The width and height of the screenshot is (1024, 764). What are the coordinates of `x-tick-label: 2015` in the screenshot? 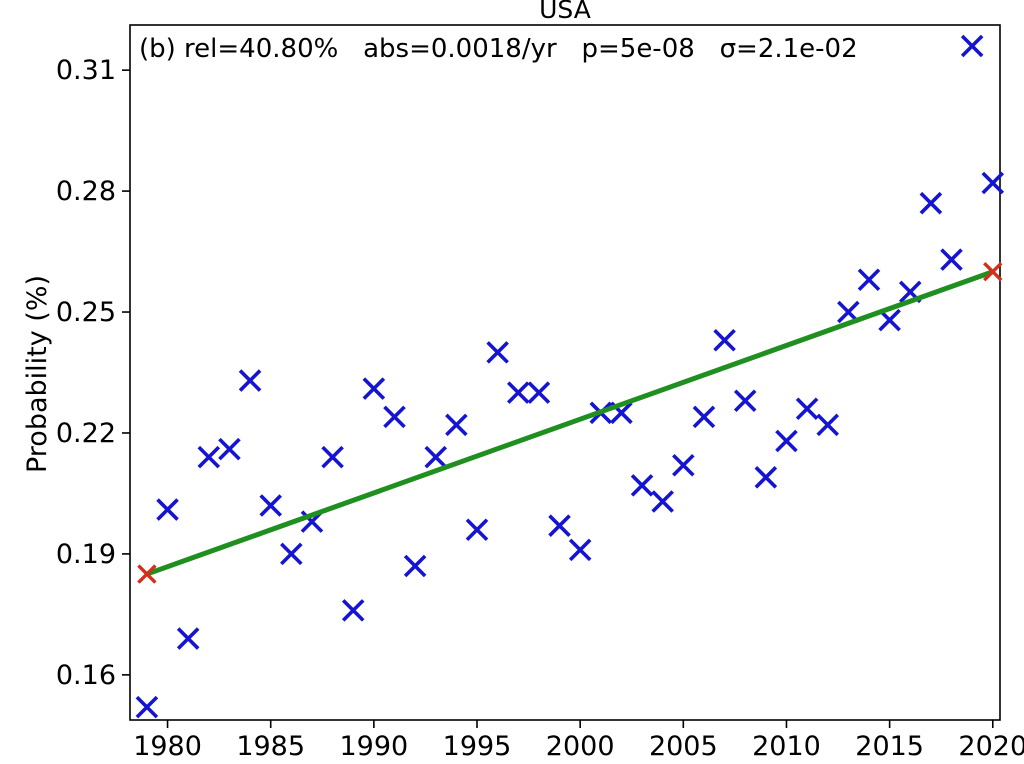 It's located at (889, 746).